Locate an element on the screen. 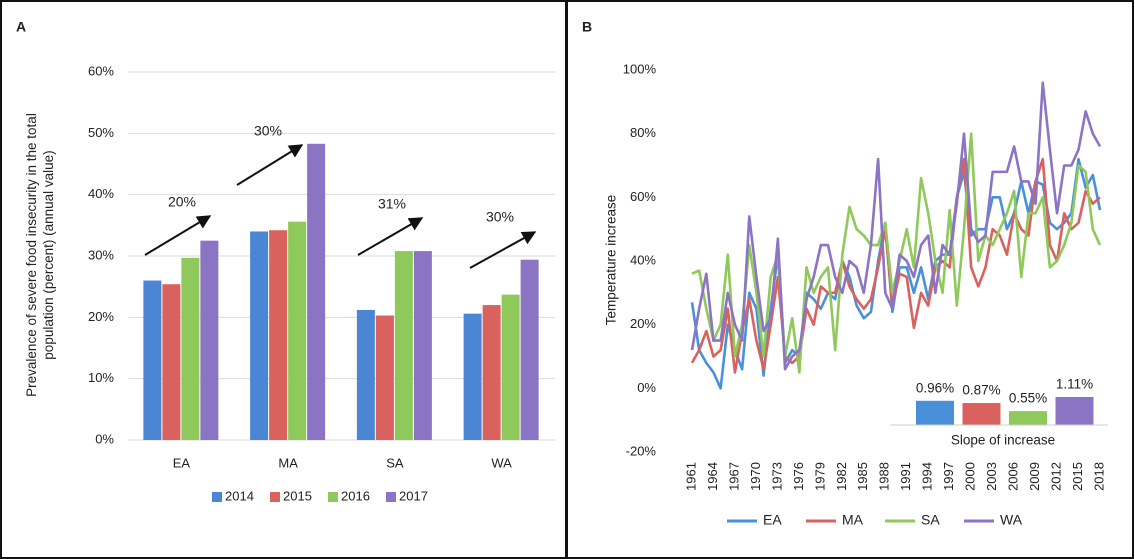  x-tick-label: 1979 is located at coordinates (819, 476).